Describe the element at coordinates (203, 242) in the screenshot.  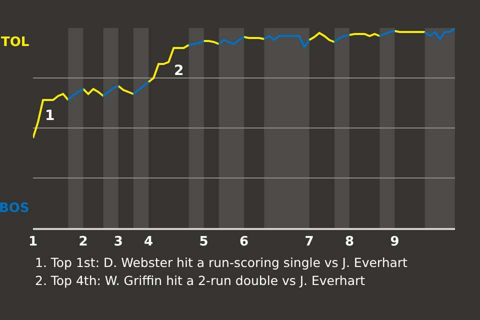
I see `x-tick-label: 5` at that location.